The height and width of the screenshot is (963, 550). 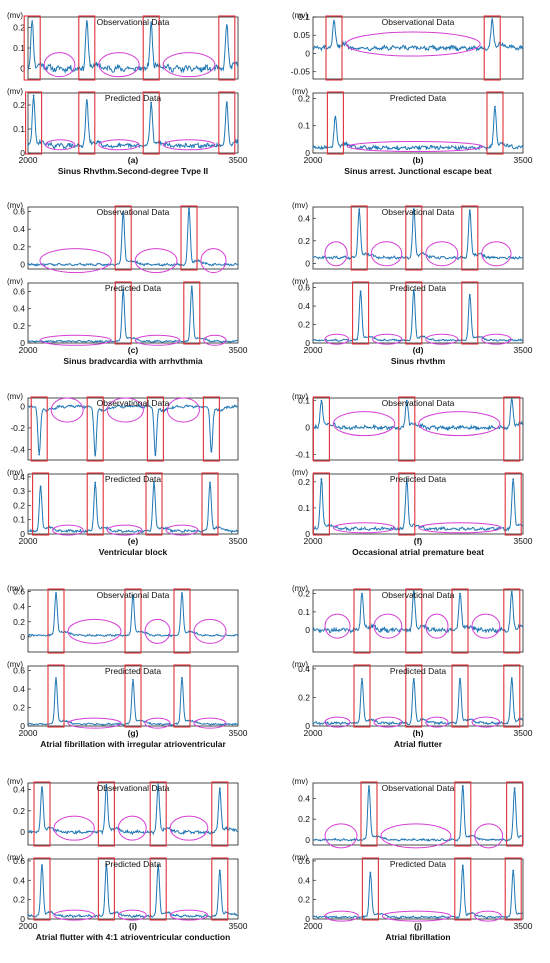 What do you see at coordinates (417, 937) in the screenshot?
I see `caption-text: Atrial fibrillation` at bounding box center [417, 937].